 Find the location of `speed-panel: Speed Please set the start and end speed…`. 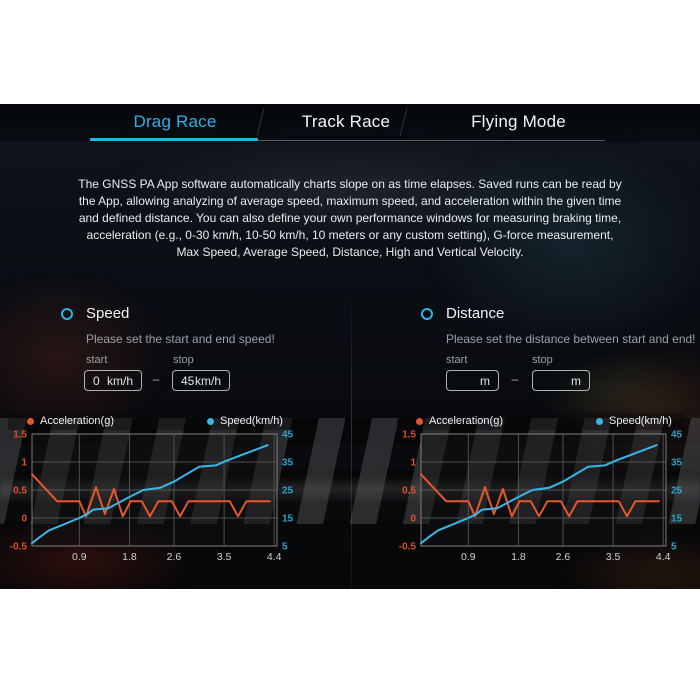

speed-panel: Speed Please set the start and end speed… is located at coordinates (213, 353).